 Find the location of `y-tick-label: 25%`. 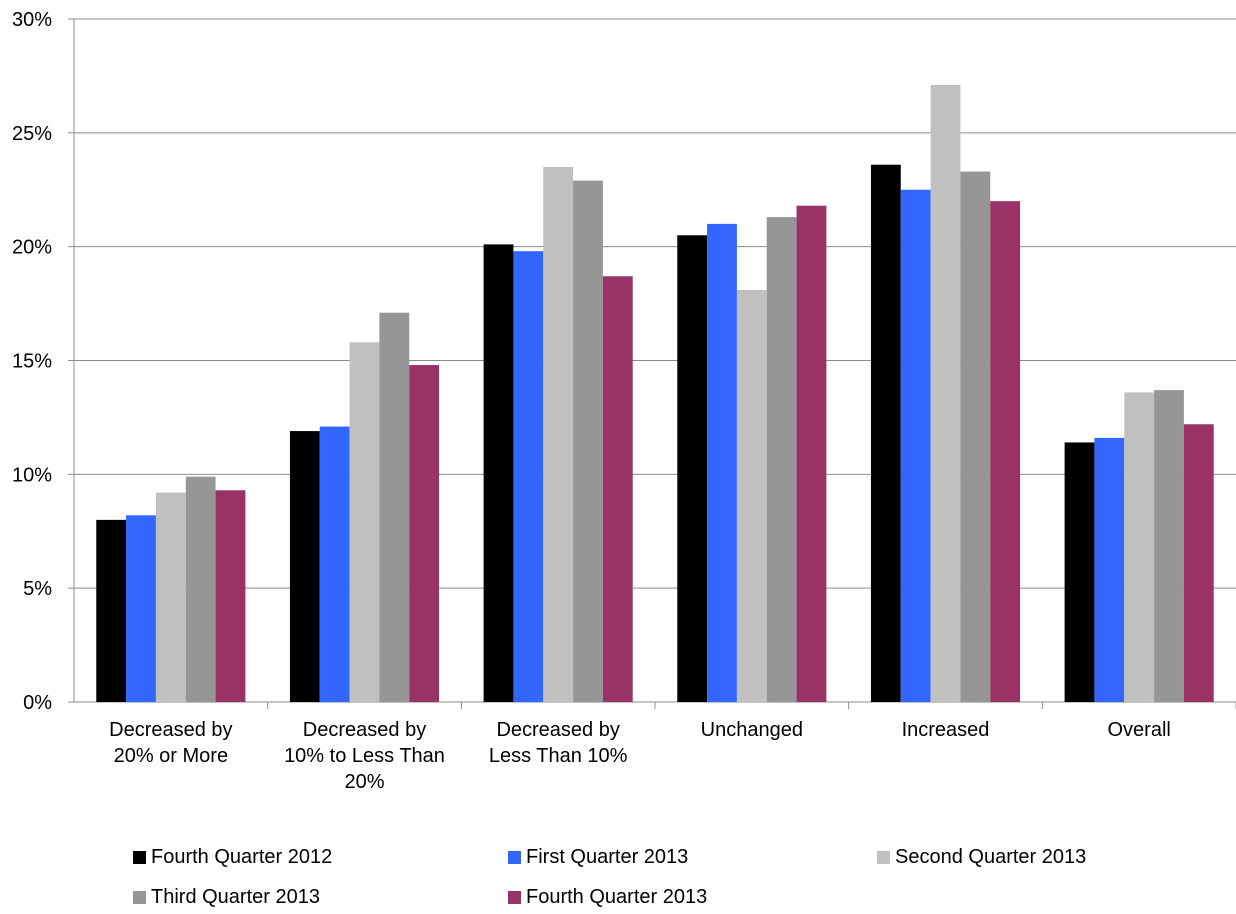

y-tick-label: 25% is located at coordinates (32, 134).